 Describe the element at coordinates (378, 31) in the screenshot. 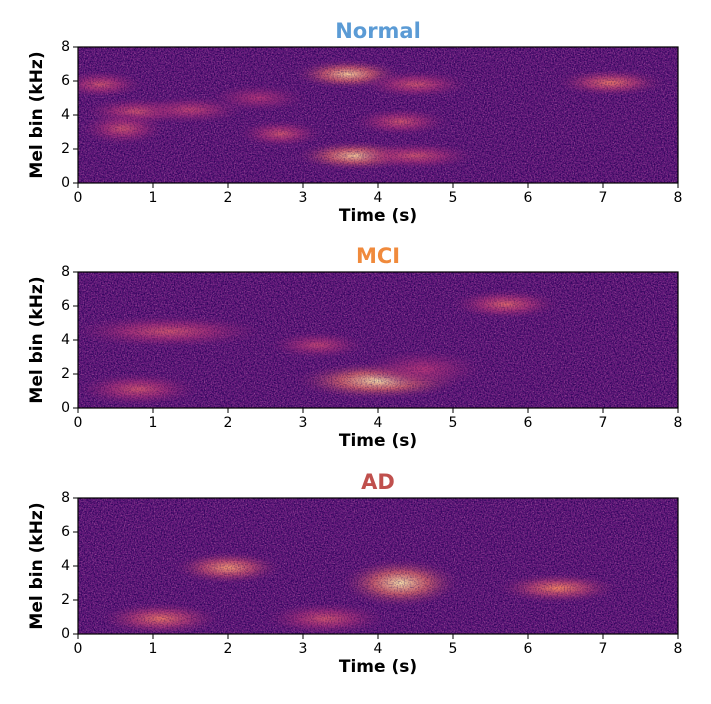

I see `chart-title: Normal` at that location.